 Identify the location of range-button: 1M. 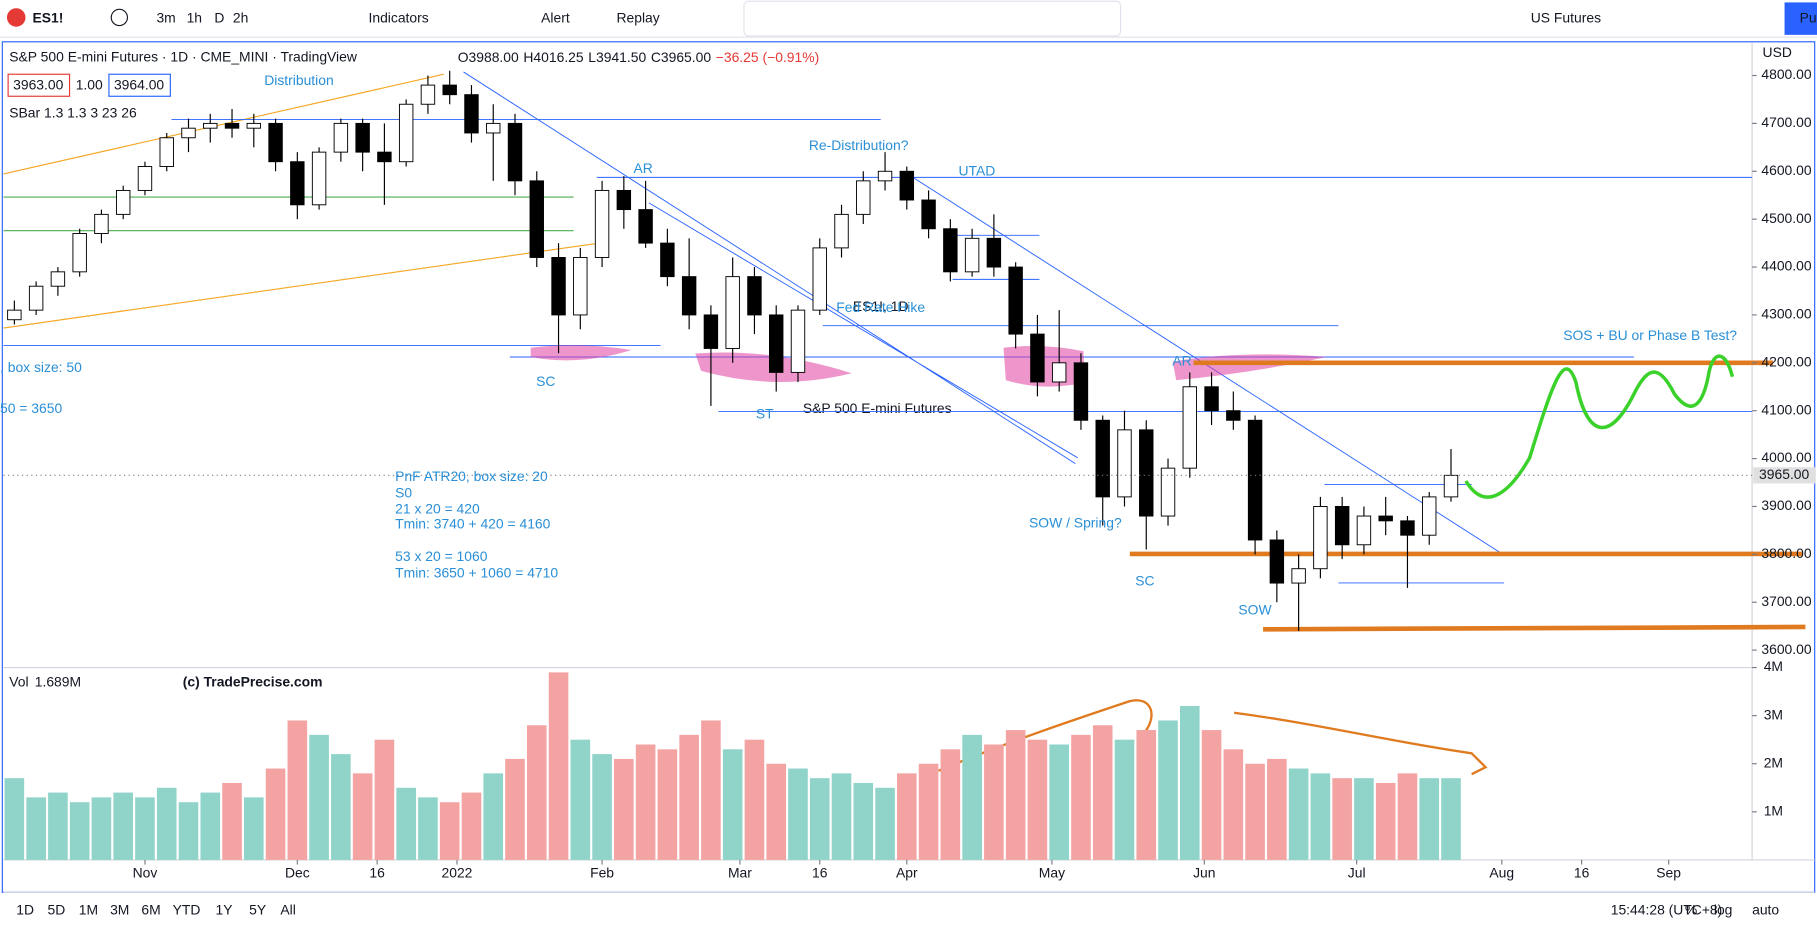
(88, 910).